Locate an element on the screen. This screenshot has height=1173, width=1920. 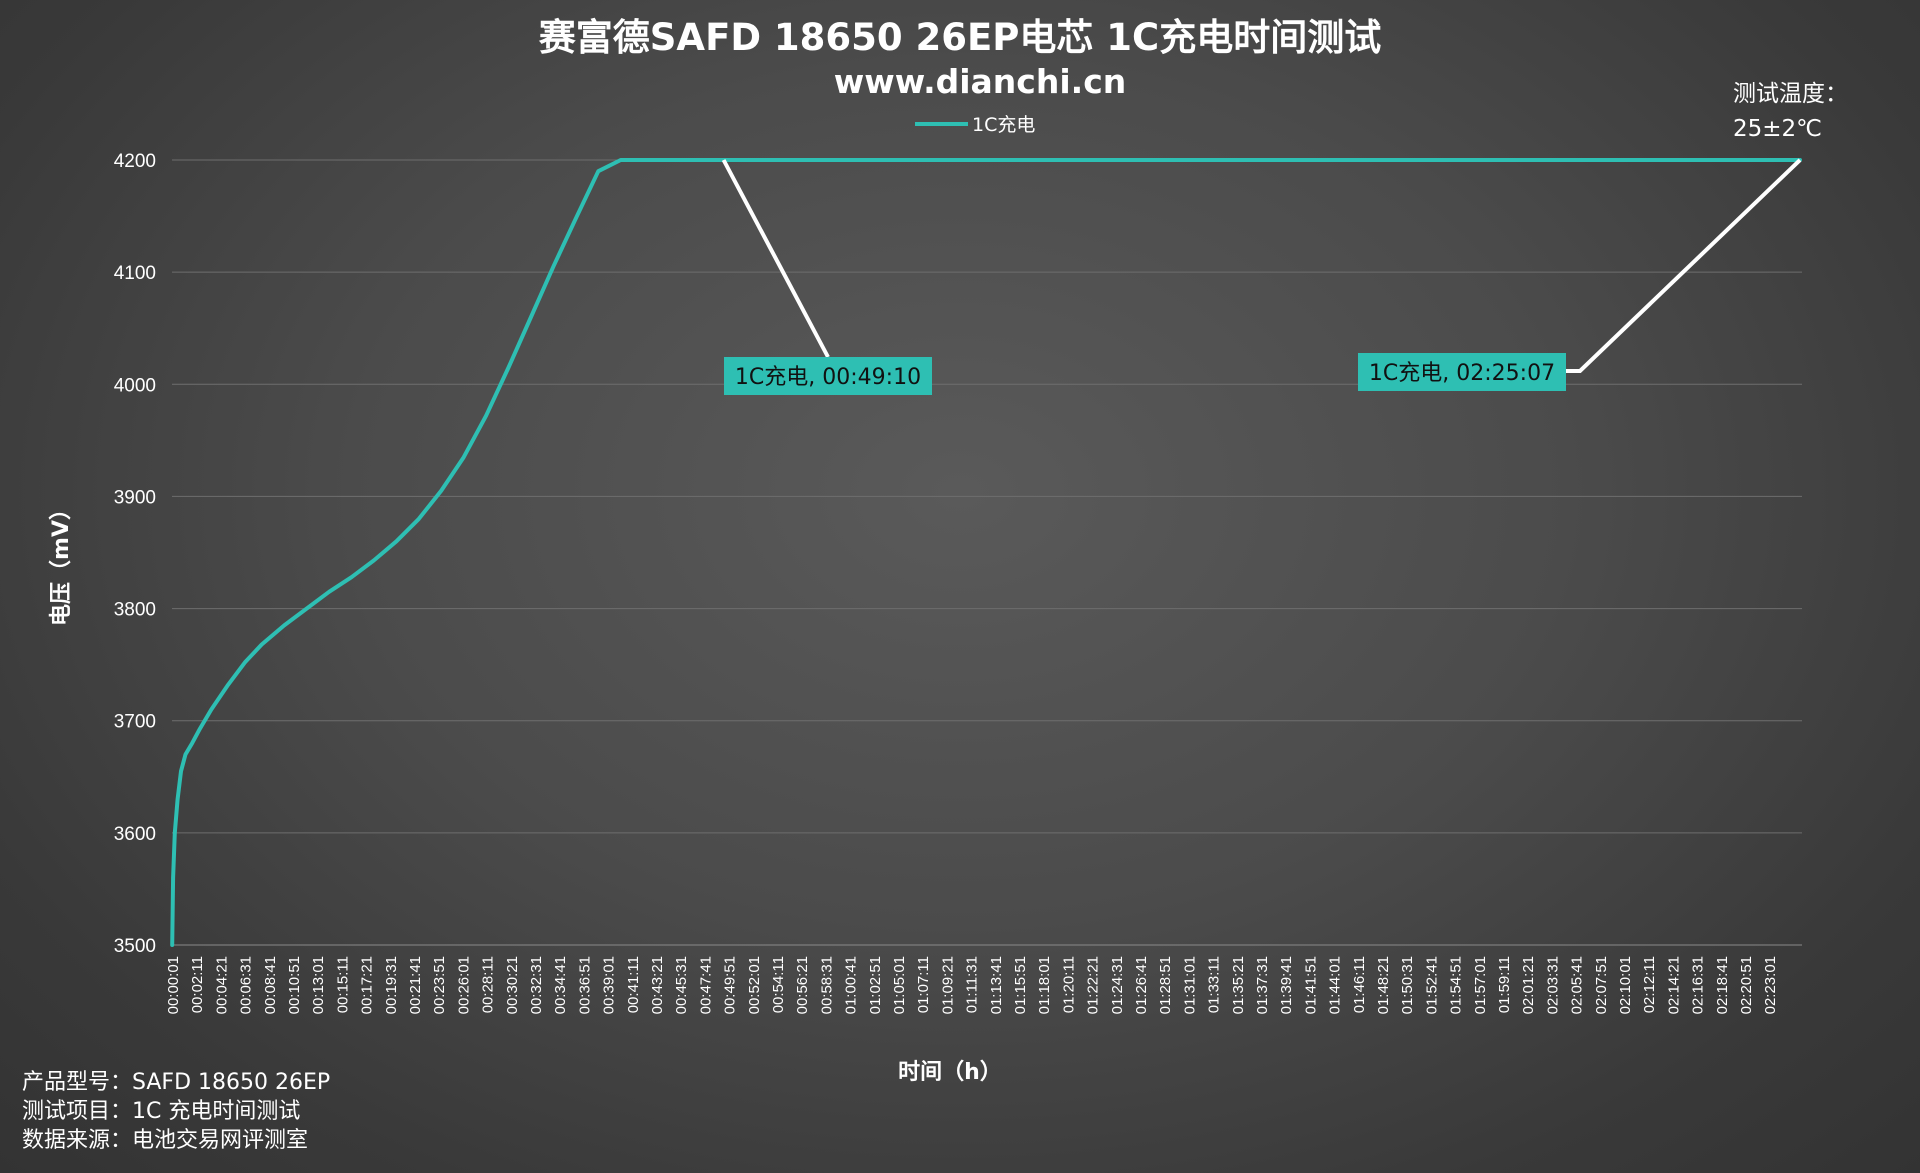
x-tick-label: 00:17:21 is located at coordinates (367, 985).